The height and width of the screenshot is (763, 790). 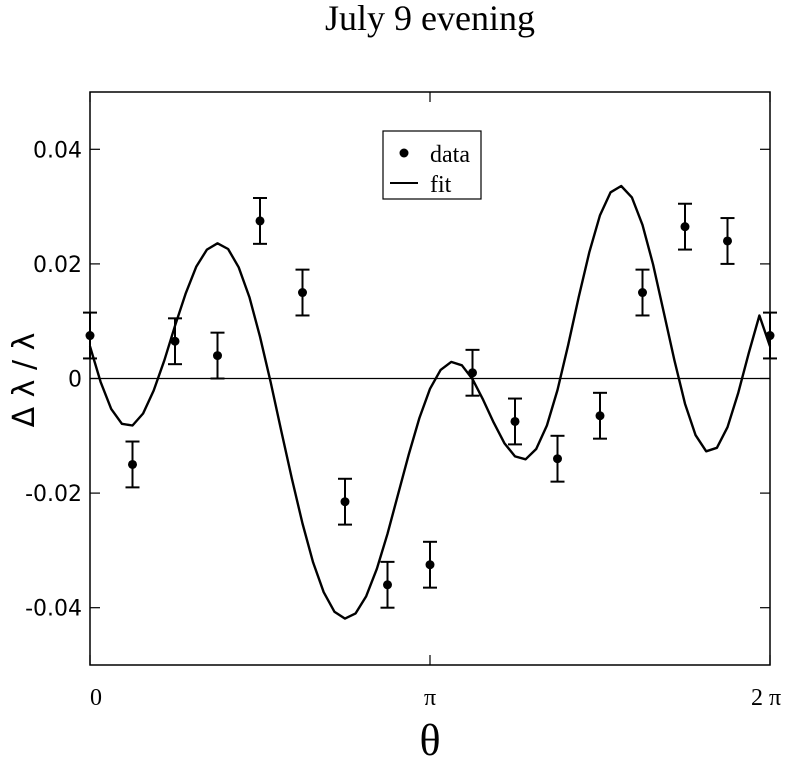 I want to click on legend-data-marker, so click(x=404, y=153).